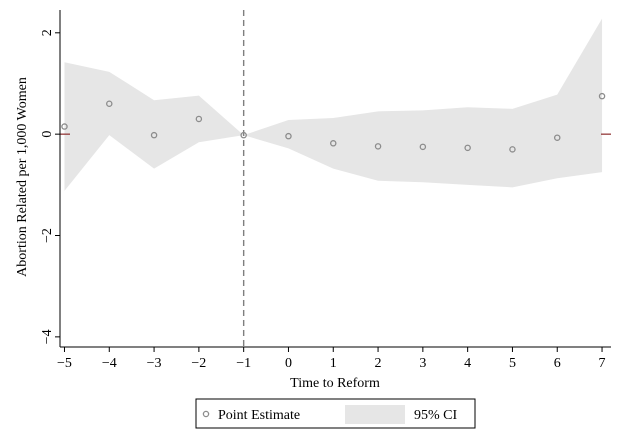 The image size is (617, 430). Describe the element at coordinates (335, 383) in the screenshot. I see `x-axis-title: Time to Reform` at that location.